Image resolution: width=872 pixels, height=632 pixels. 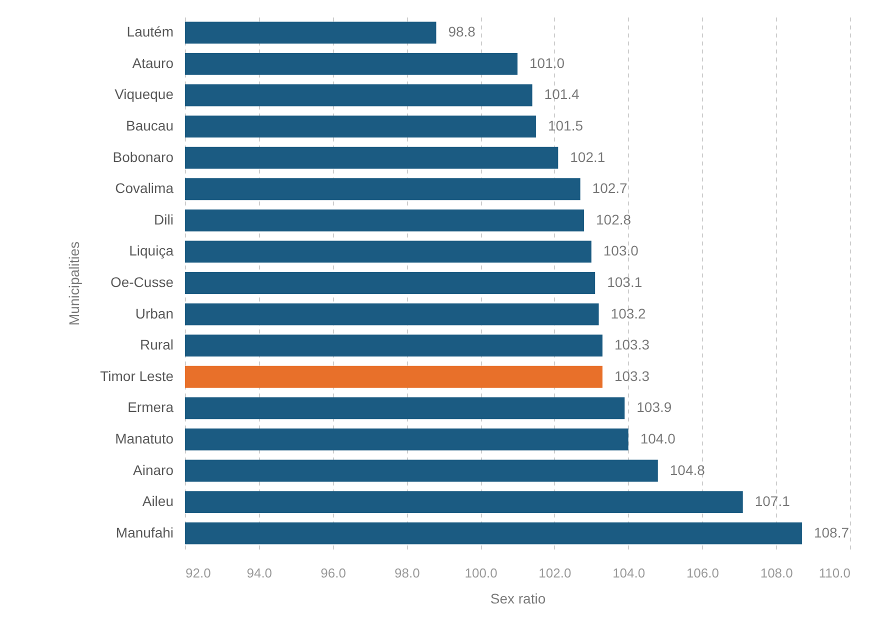 What do you see at coordinates (832, 532) in the screenshot?
I see `data-label: 108.7` at bounding box center [832, 532].